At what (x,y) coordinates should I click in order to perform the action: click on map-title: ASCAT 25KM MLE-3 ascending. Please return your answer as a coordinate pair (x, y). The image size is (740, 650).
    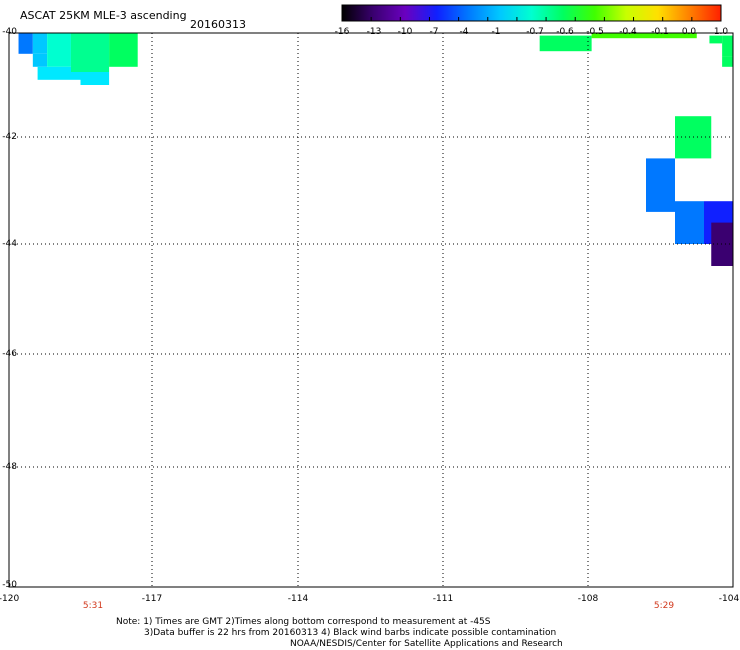
    Looking at the image, I should click on (103, 15).